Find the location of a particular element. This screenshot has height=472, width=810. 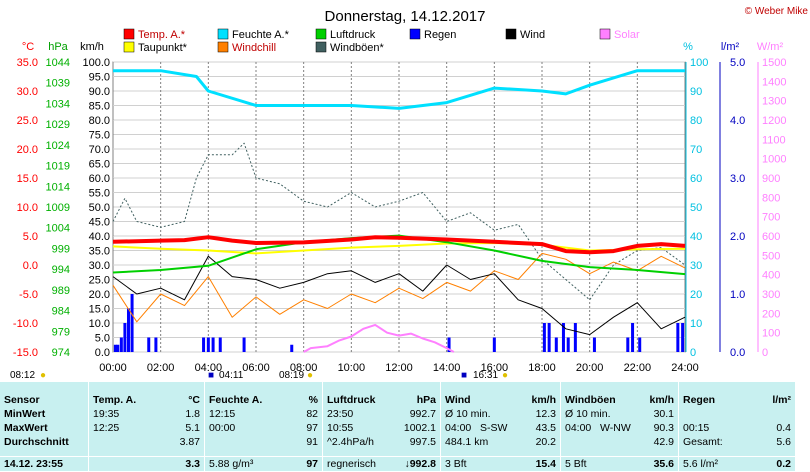

legend-label: Taupunkt* is located at coordinates (163, 48).